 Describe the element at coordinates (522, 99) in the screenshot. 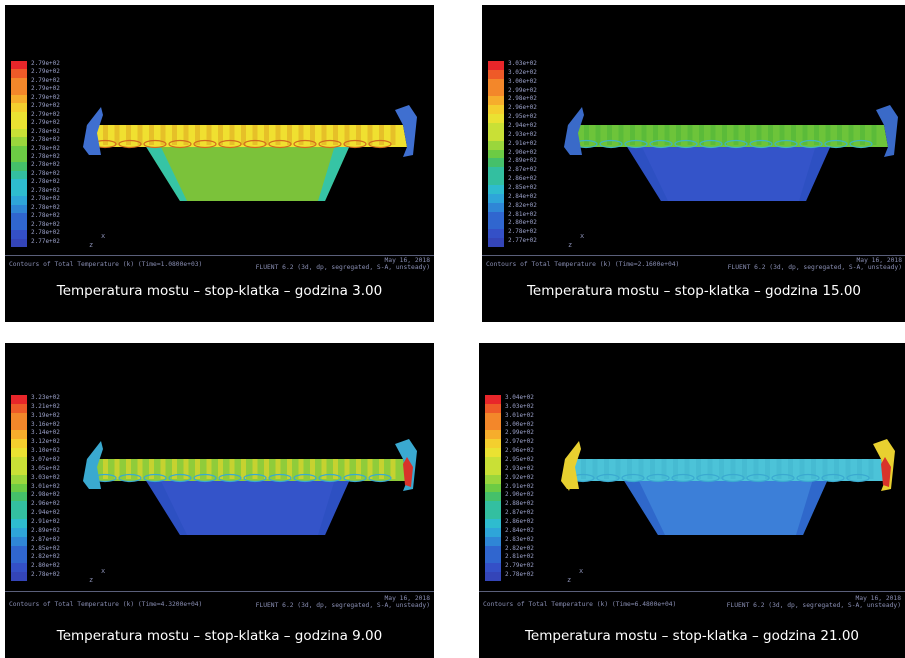

I see `colorbar-label: 2.98e+02` at that location.